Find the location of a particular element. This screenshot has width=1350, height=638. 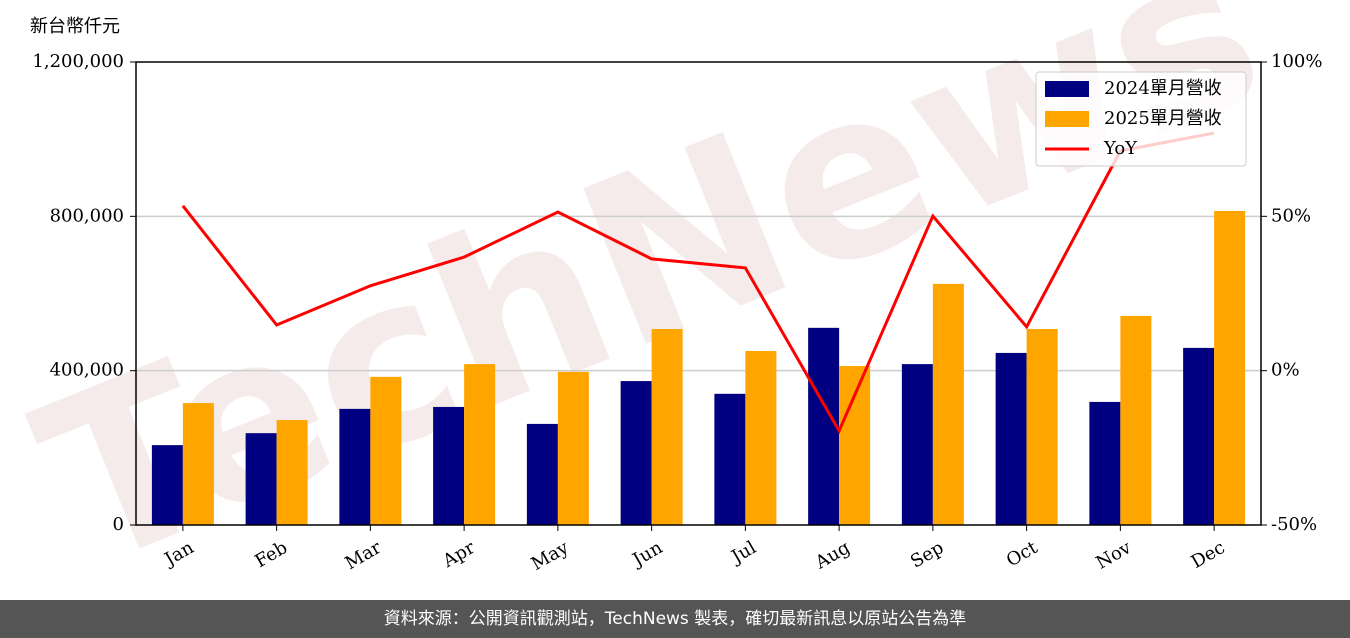

y2-tick-label: 50% is located at coordinates (1291, 215).